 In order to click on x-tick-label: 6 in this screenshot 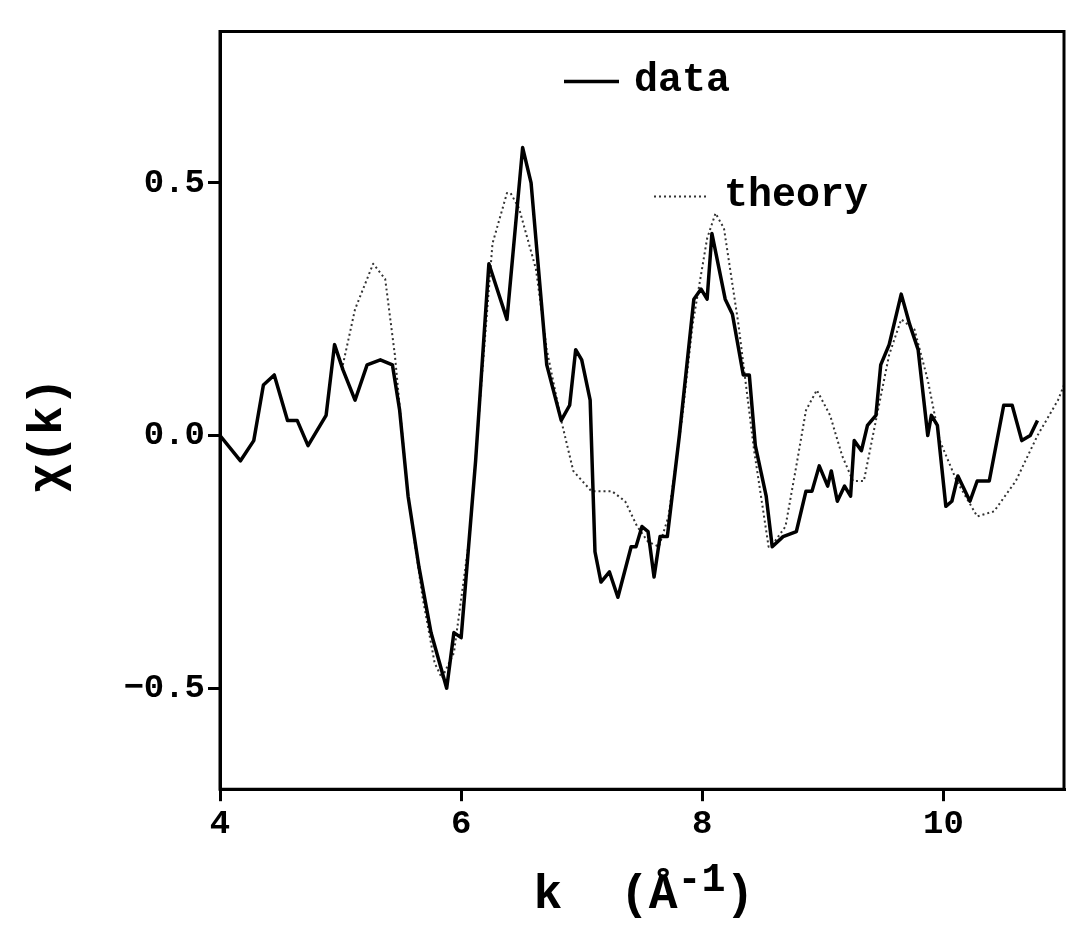, I will do `click(461, 824)`.